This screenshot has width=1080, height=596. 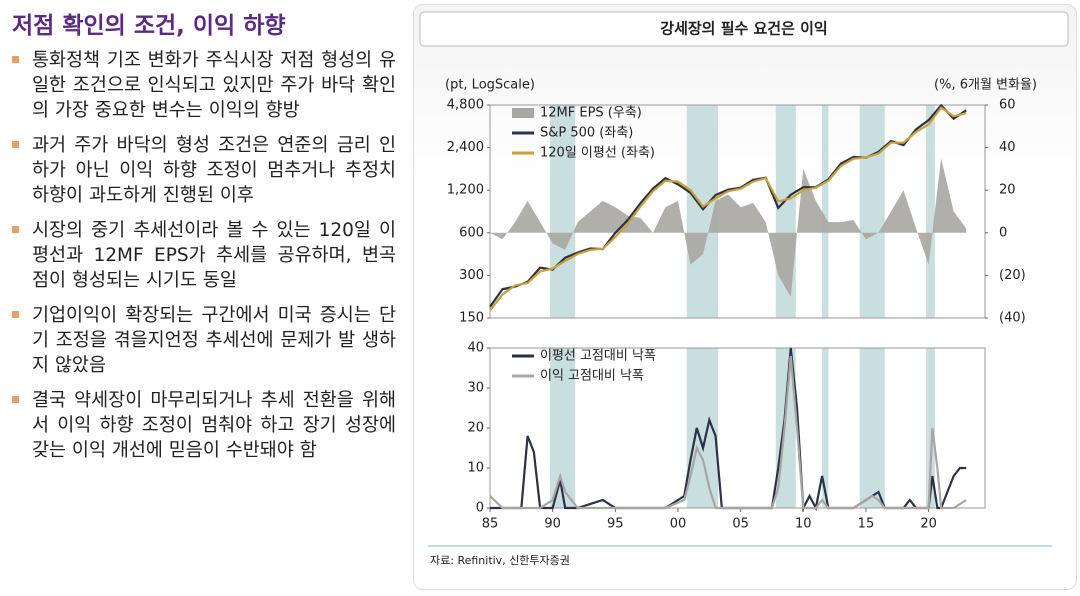 What do you see at coordinates (465, 147) in the screenshot?
I see `y-tick-label: 2,400` at bounding box center [465, 147].